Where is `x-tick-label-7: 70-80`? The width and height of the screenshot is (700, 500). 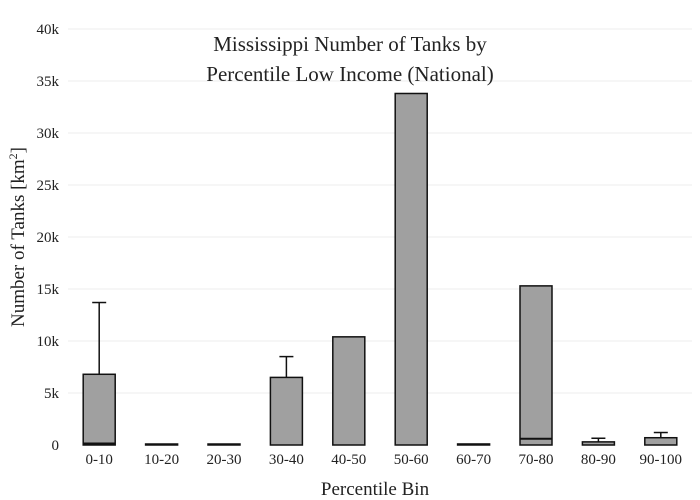 x-tick-label-7: 70-80 is located at coordinates (536, 460).